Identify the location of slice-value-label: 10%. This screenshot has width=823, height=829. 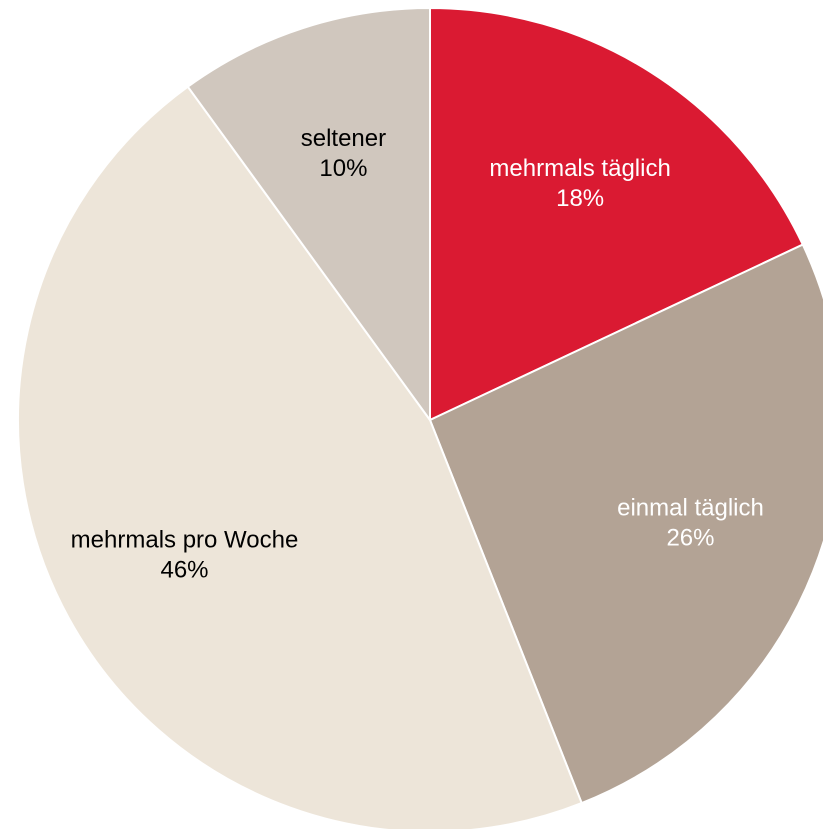
(343, 168).